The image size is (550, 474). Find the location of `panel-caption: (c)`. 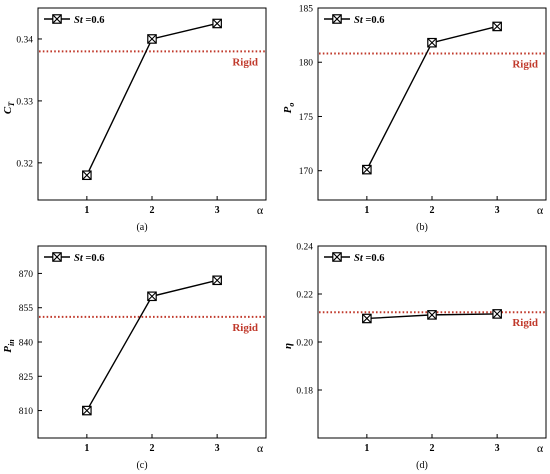

panel-caption: (c) is located at coordinates (141, 465).